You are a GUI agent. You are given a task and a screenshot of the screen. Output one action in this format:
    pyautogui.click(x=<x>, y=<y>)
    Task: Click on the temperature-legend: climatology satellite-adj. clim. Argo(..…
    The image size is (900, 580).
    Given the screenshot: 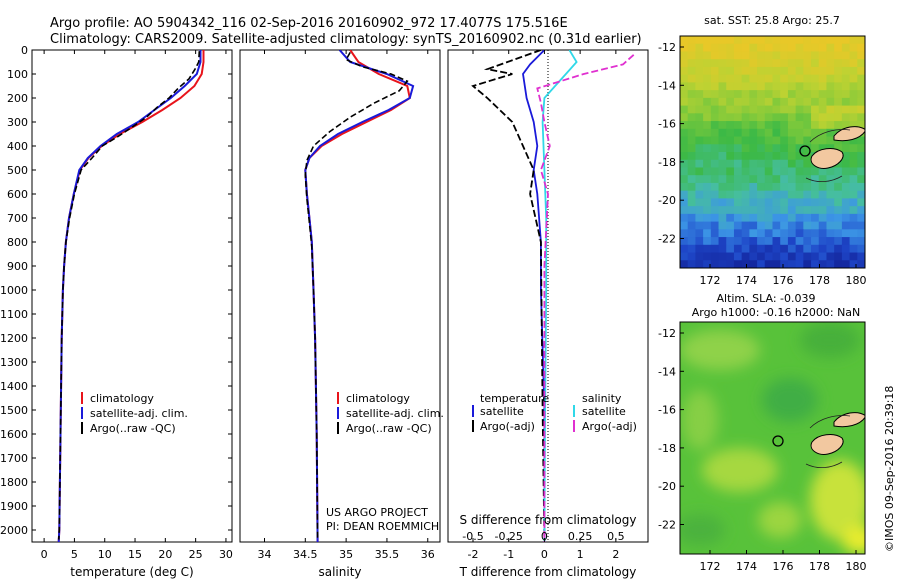 What is the action you would take?
    pyautogui.click(x=134, y=413)
    